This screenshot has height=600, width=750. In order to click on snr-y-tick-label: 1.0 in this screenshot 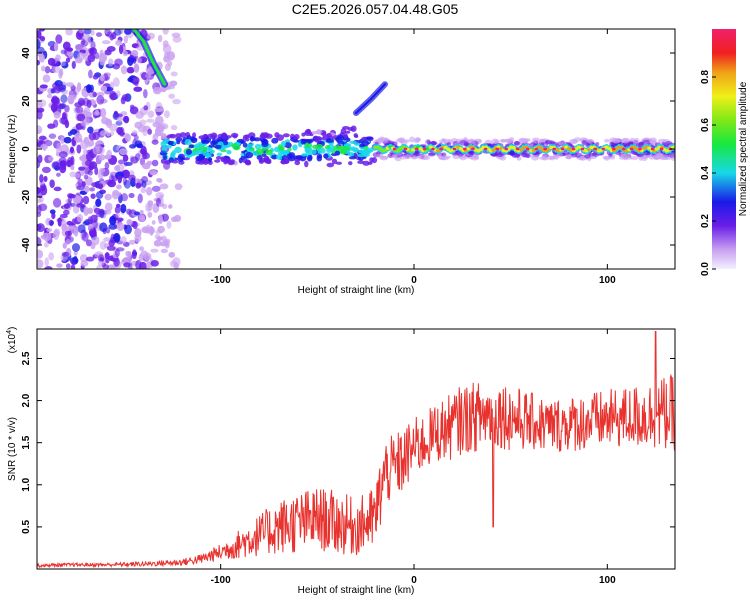, I will do `click(26, 484)`.